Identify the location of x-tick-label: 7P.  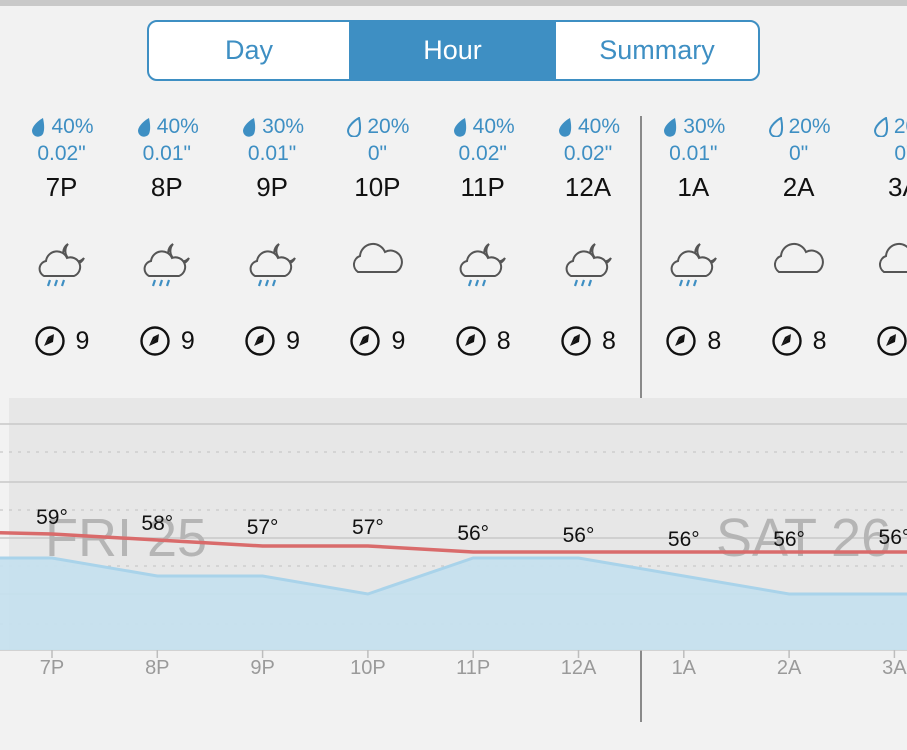
(52, 668).